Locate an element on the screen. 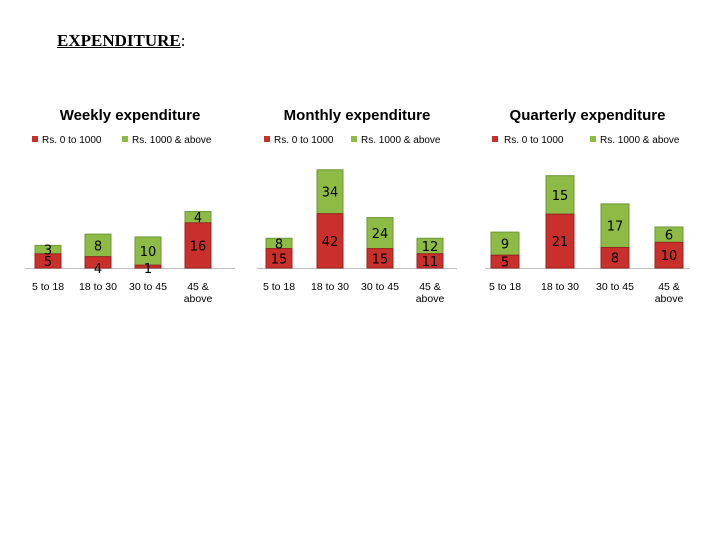 This screenshot has width=728, height=546. data-label-low-3: 1 is located at coordinates (148, 269).